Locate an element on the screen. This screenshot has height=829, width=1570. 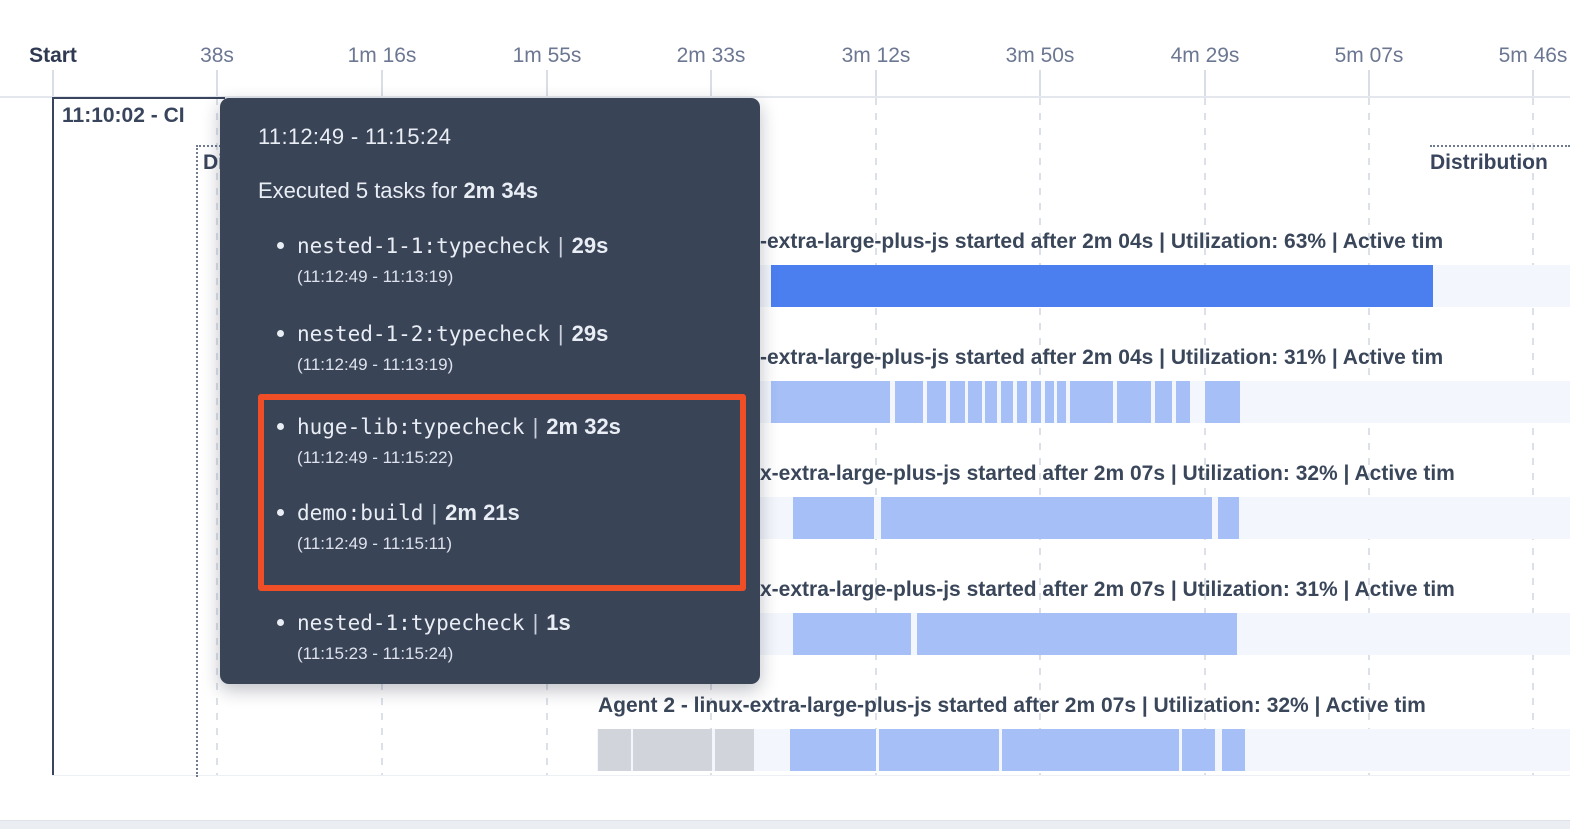
task-name: huge-lib:typecheck is located at coordinates (411, 427).